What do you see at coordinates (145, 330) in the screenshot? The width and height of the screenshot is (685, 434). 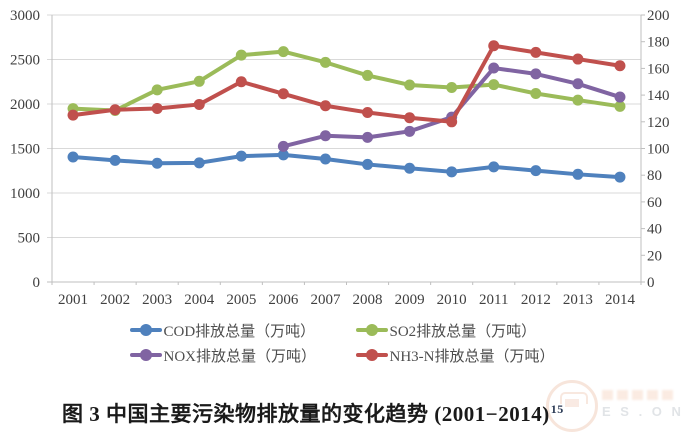 I see `cod-series-marker-icon` at bounding box center [145, 330].